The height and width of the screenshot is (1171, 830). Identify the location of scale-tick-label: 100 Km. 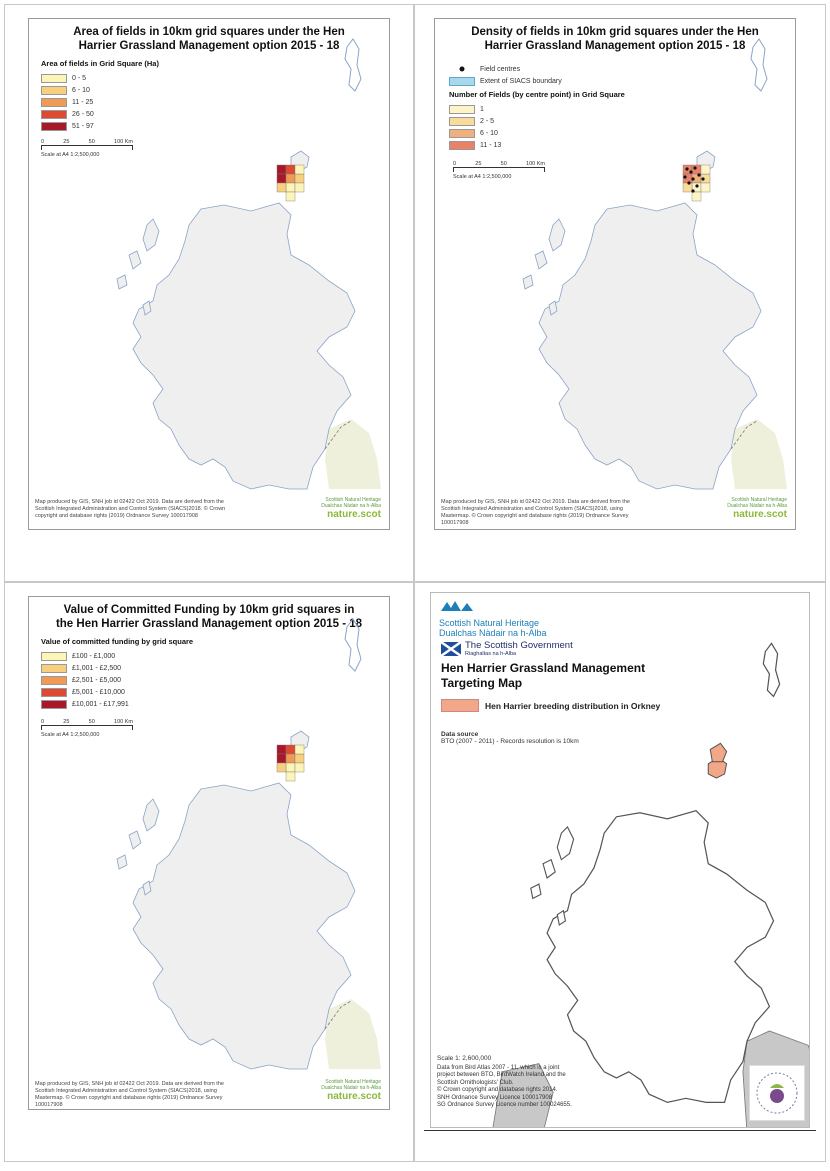
(123, 142).